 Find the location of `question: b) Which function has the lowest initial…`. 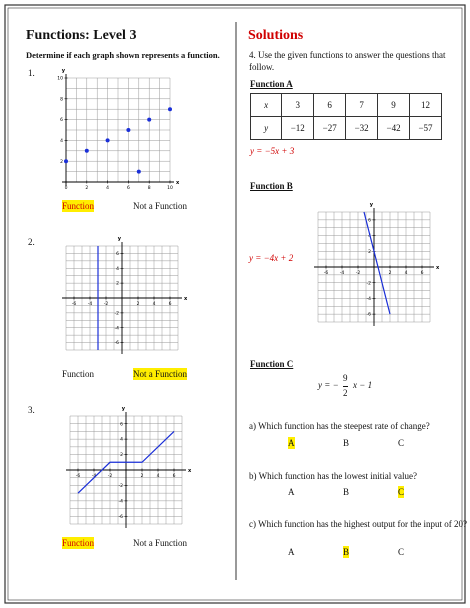

question: b) Which function has the lowest initial… is located at coordinates (333, 476).